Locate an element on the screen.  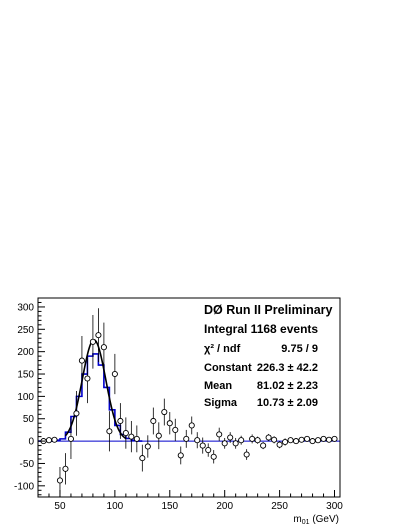
y-tick-label: 250 is located at coordinates (25, 330).